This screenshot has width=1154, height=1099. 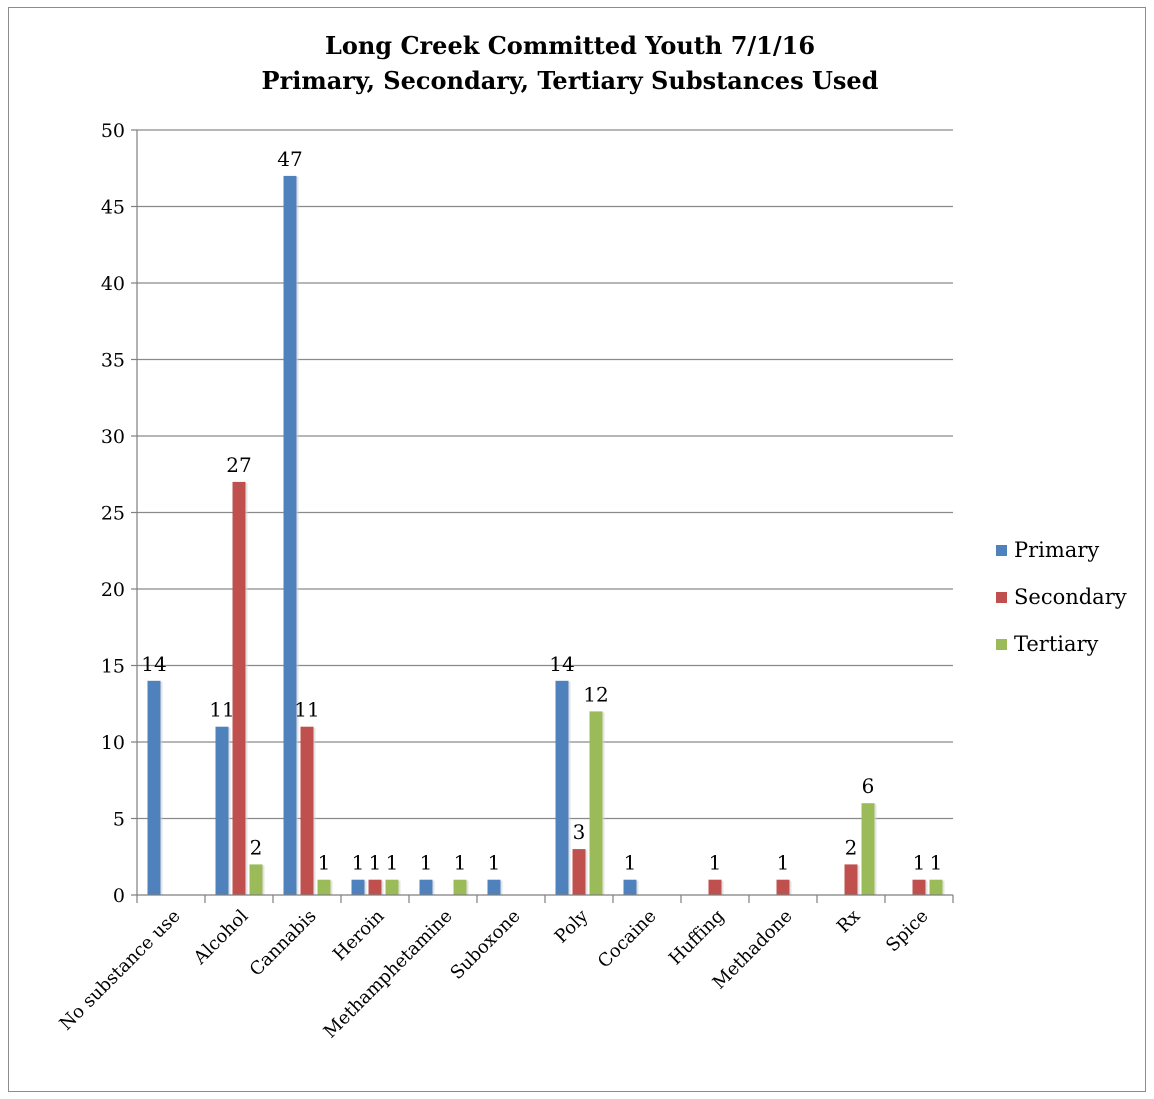 What do you see at coordinates (113, 437) in the screenshot?
I see `y-tick-label: 30` at bounding box center [113, 437].